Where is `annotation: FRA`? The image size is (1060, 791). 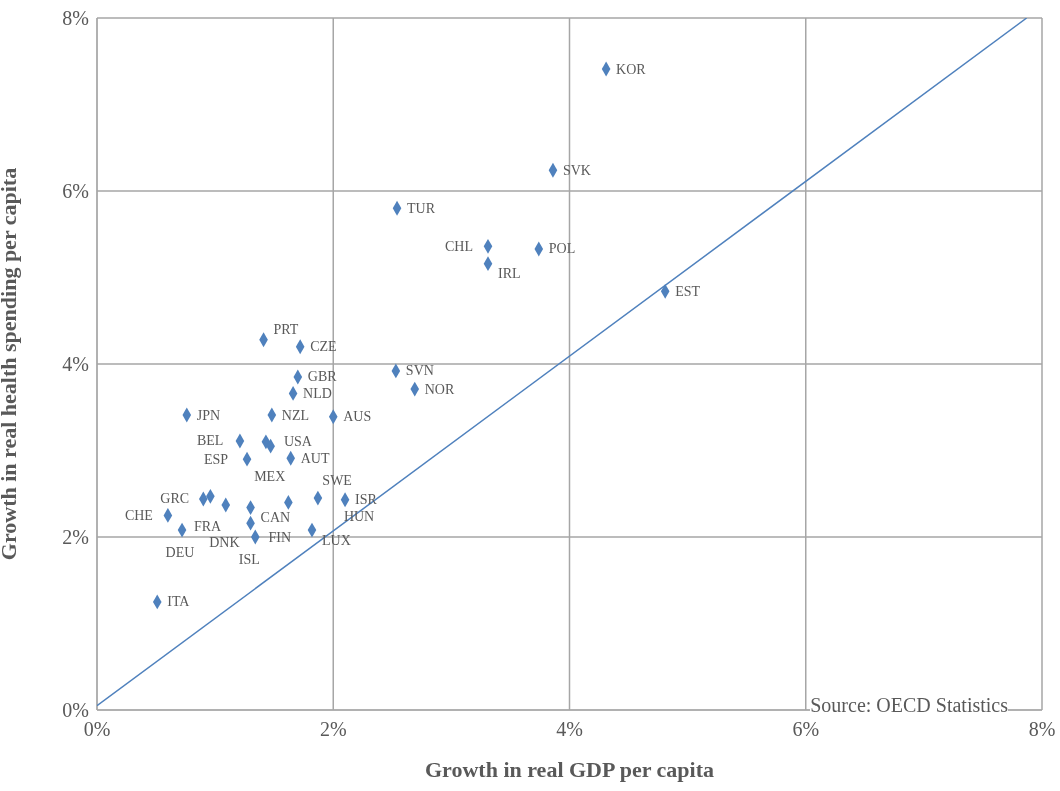 annotation: FRA is located at coordinates (208, 526).